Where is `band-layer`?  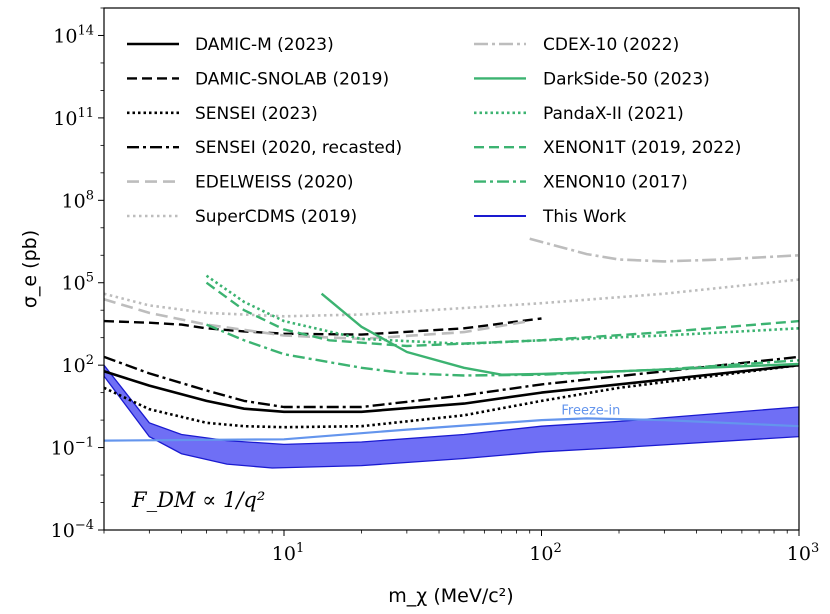
band-layer is located at coordinates (451, 416).